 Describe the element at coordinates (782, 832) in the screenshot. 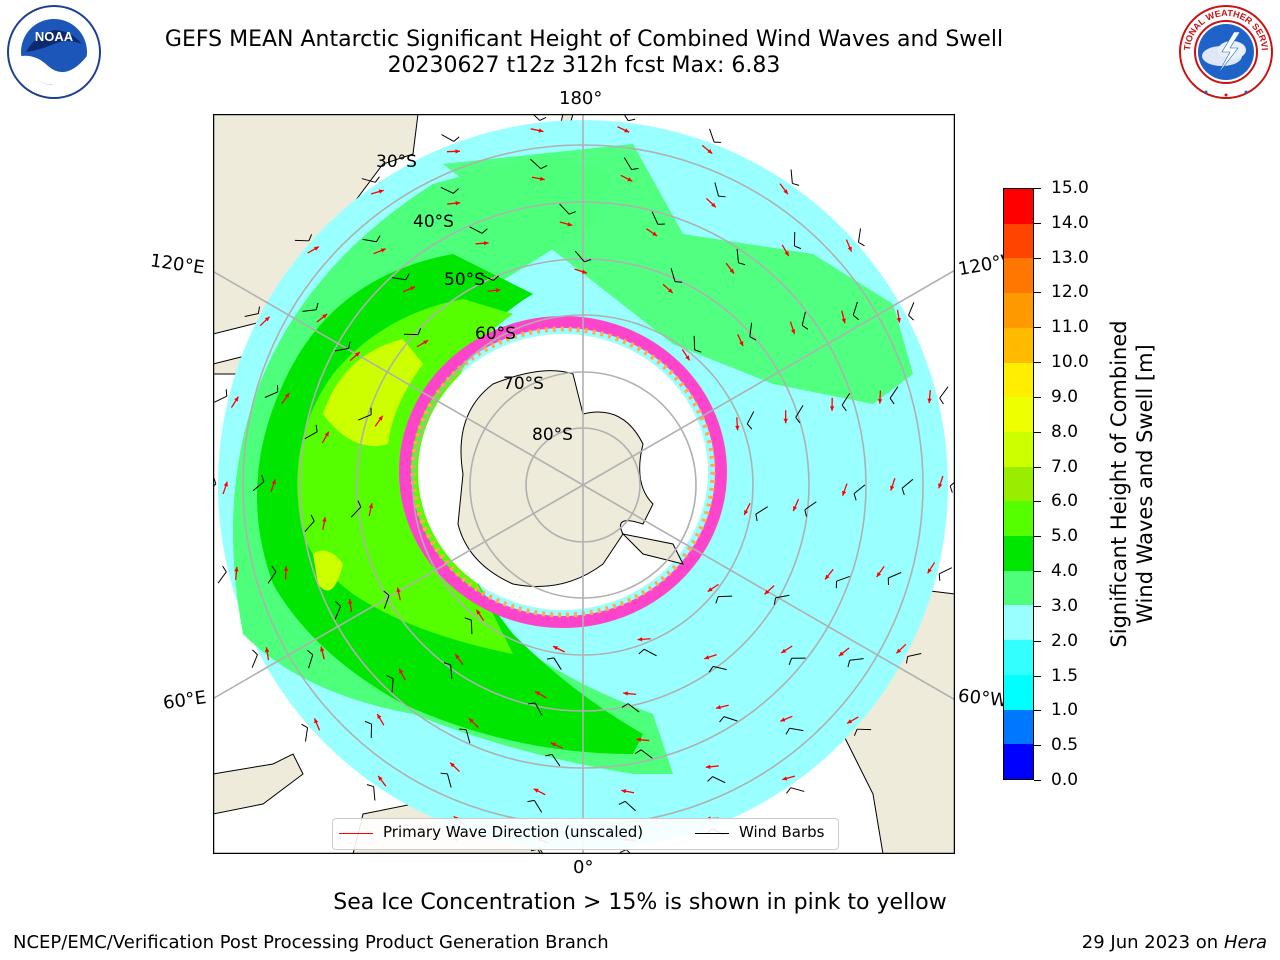

I see `wind-barbs-legend-label: Wind Barbs` at that location.